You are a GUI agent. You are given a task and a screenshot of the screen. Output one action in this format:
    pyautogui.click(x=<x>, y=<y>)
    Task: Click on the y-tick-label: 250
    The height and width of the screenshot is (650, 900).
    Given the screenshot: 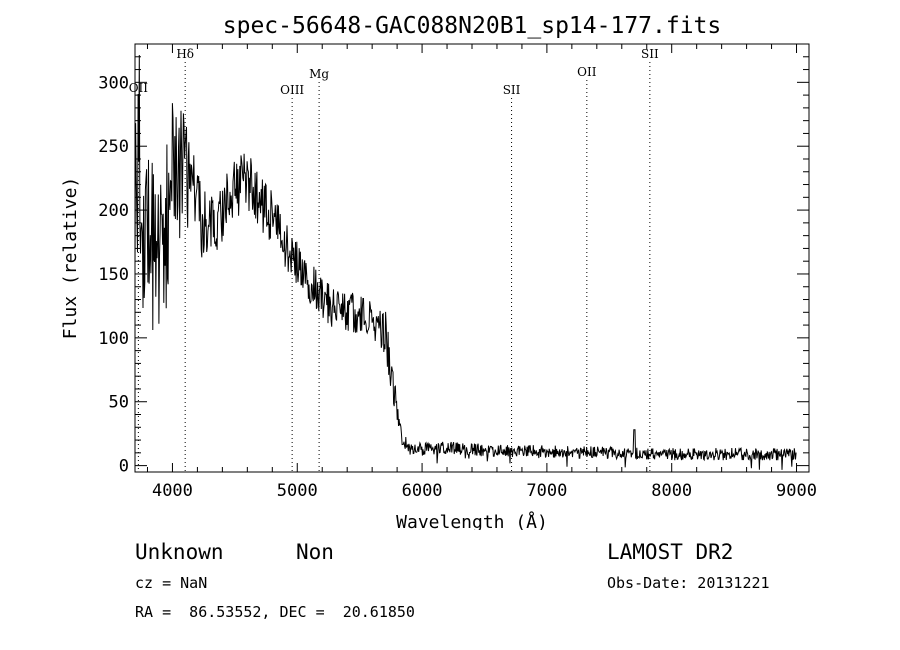 What is the action you would take?
    pyautogui.click(x=113, y=147)
    